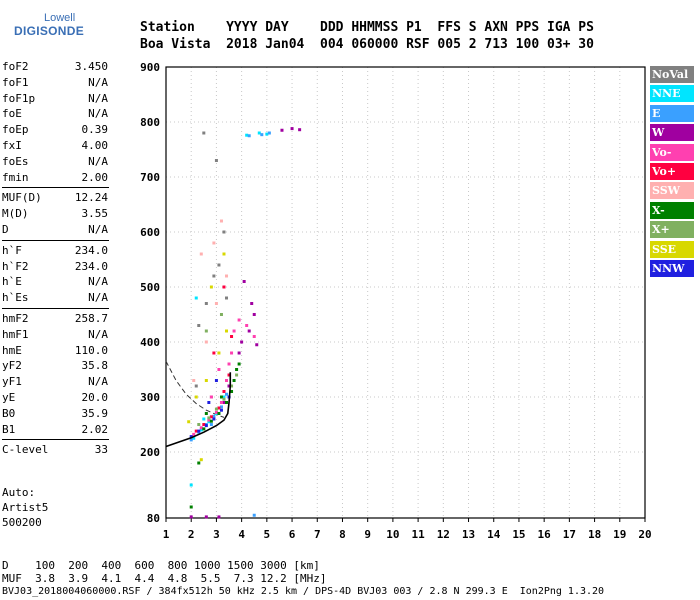 Image resolution: width=700 pixels, height=600 pixels. Describe the element at coordinates (95, 145) in the screenshot. I see `param-value: 4.00` at that location.